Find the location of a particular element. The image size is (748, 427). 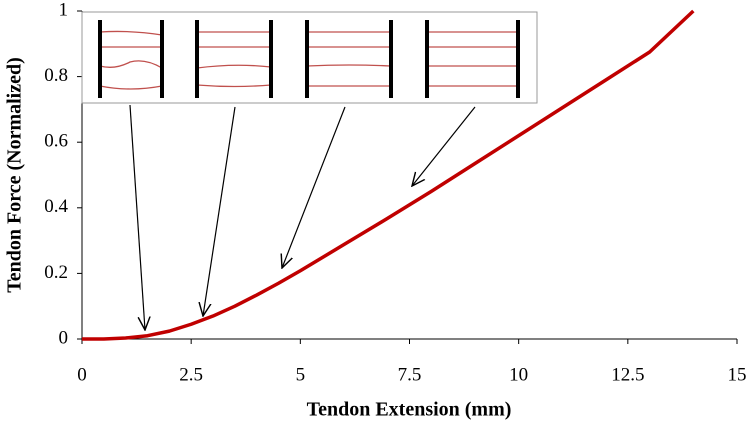

y-tick-label: 0.6 is located at coordinates (56, 141).